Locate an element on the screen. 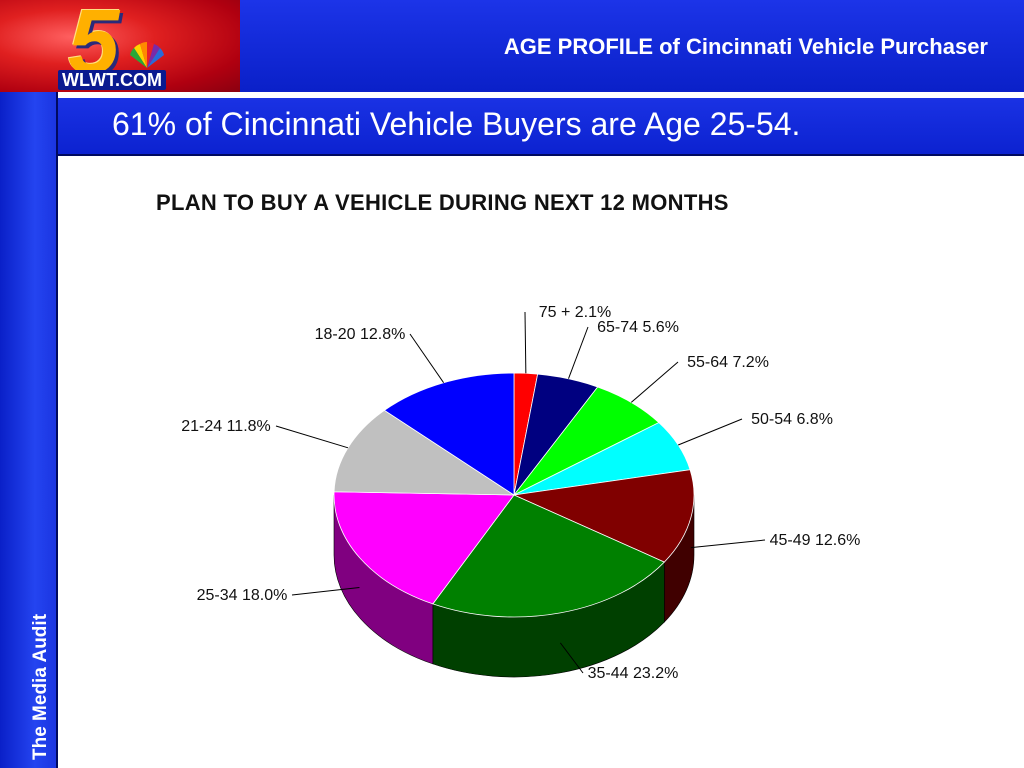  slice-label: 75 + 2.1% is located at coordinates (575, 312).